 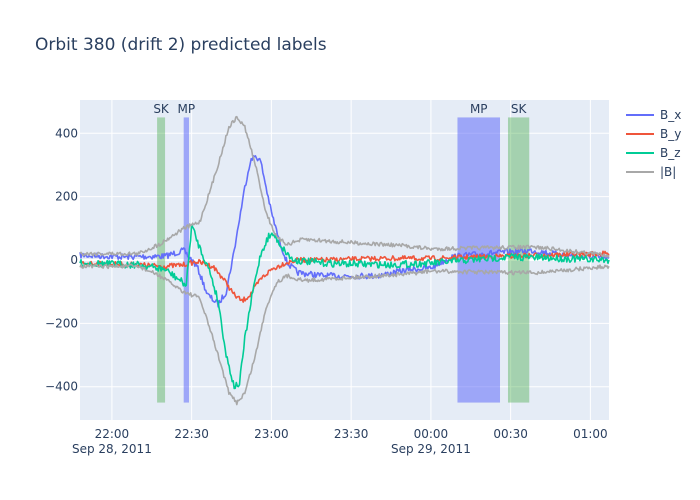 What do you see at coordinates (653, 143) in the screenshot?
I see `legend: B_x B_y B_z |B|` at bounding box center [653, 143].